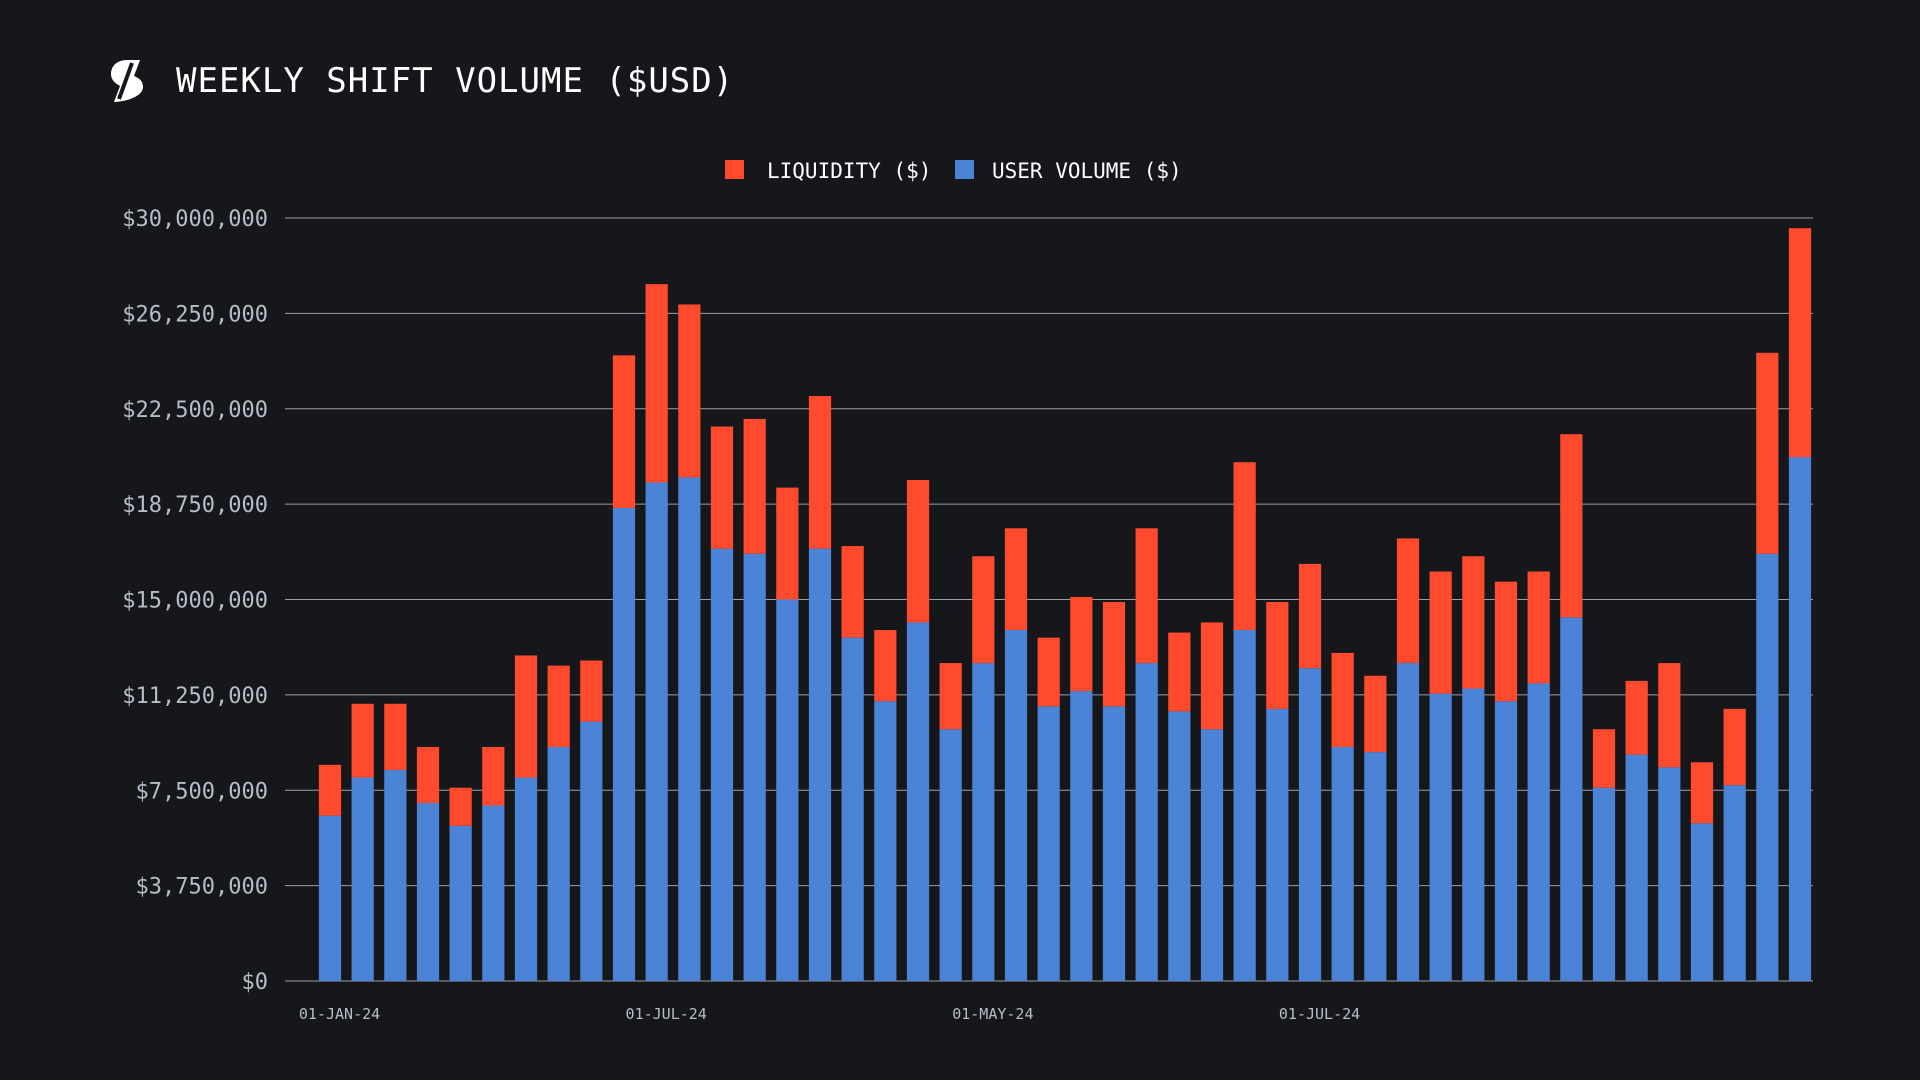 This screenshot has height=1080, width=1920. What do you see at coordinates (195, 219) in the screenshot?
I see `y-tick-label: $30,000,000` at bounding box center [195, 219].